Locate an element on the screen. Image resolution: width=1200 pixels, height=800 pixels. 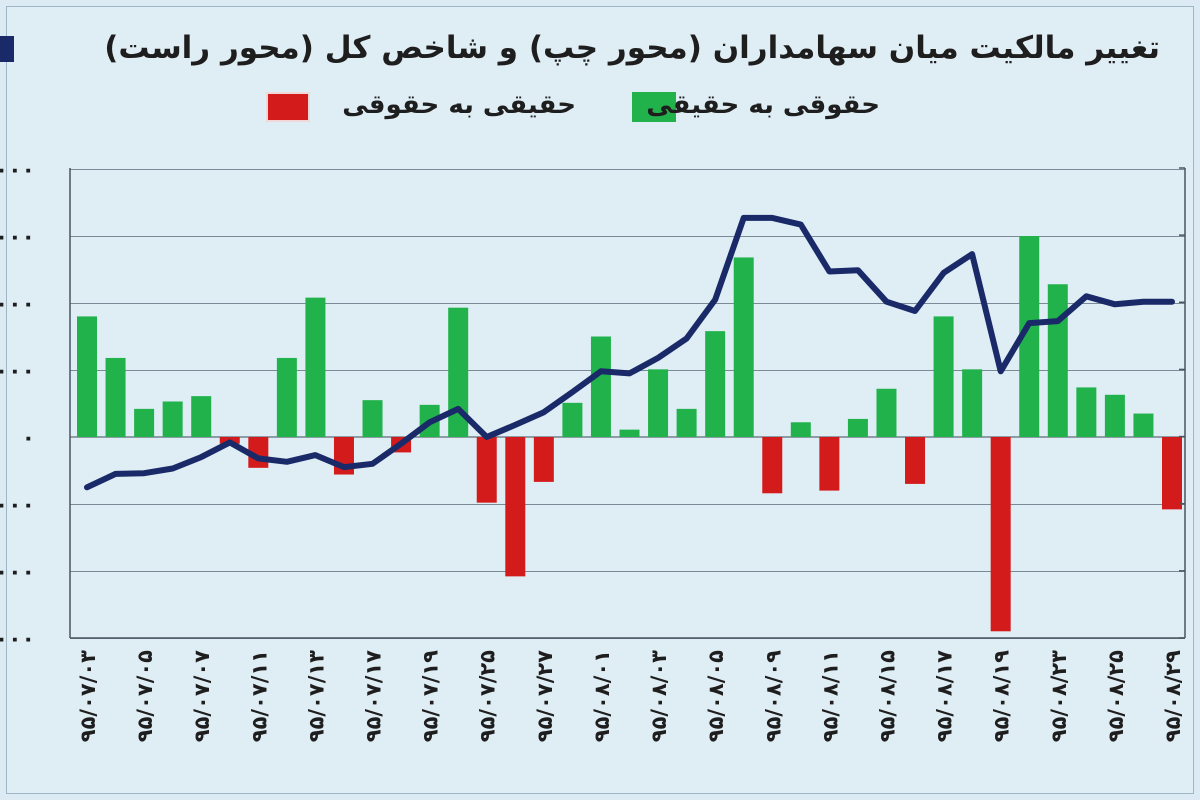
x-tick-label: ۹۵/۰۸/۲۹ is located at coordinates (1173, 696).